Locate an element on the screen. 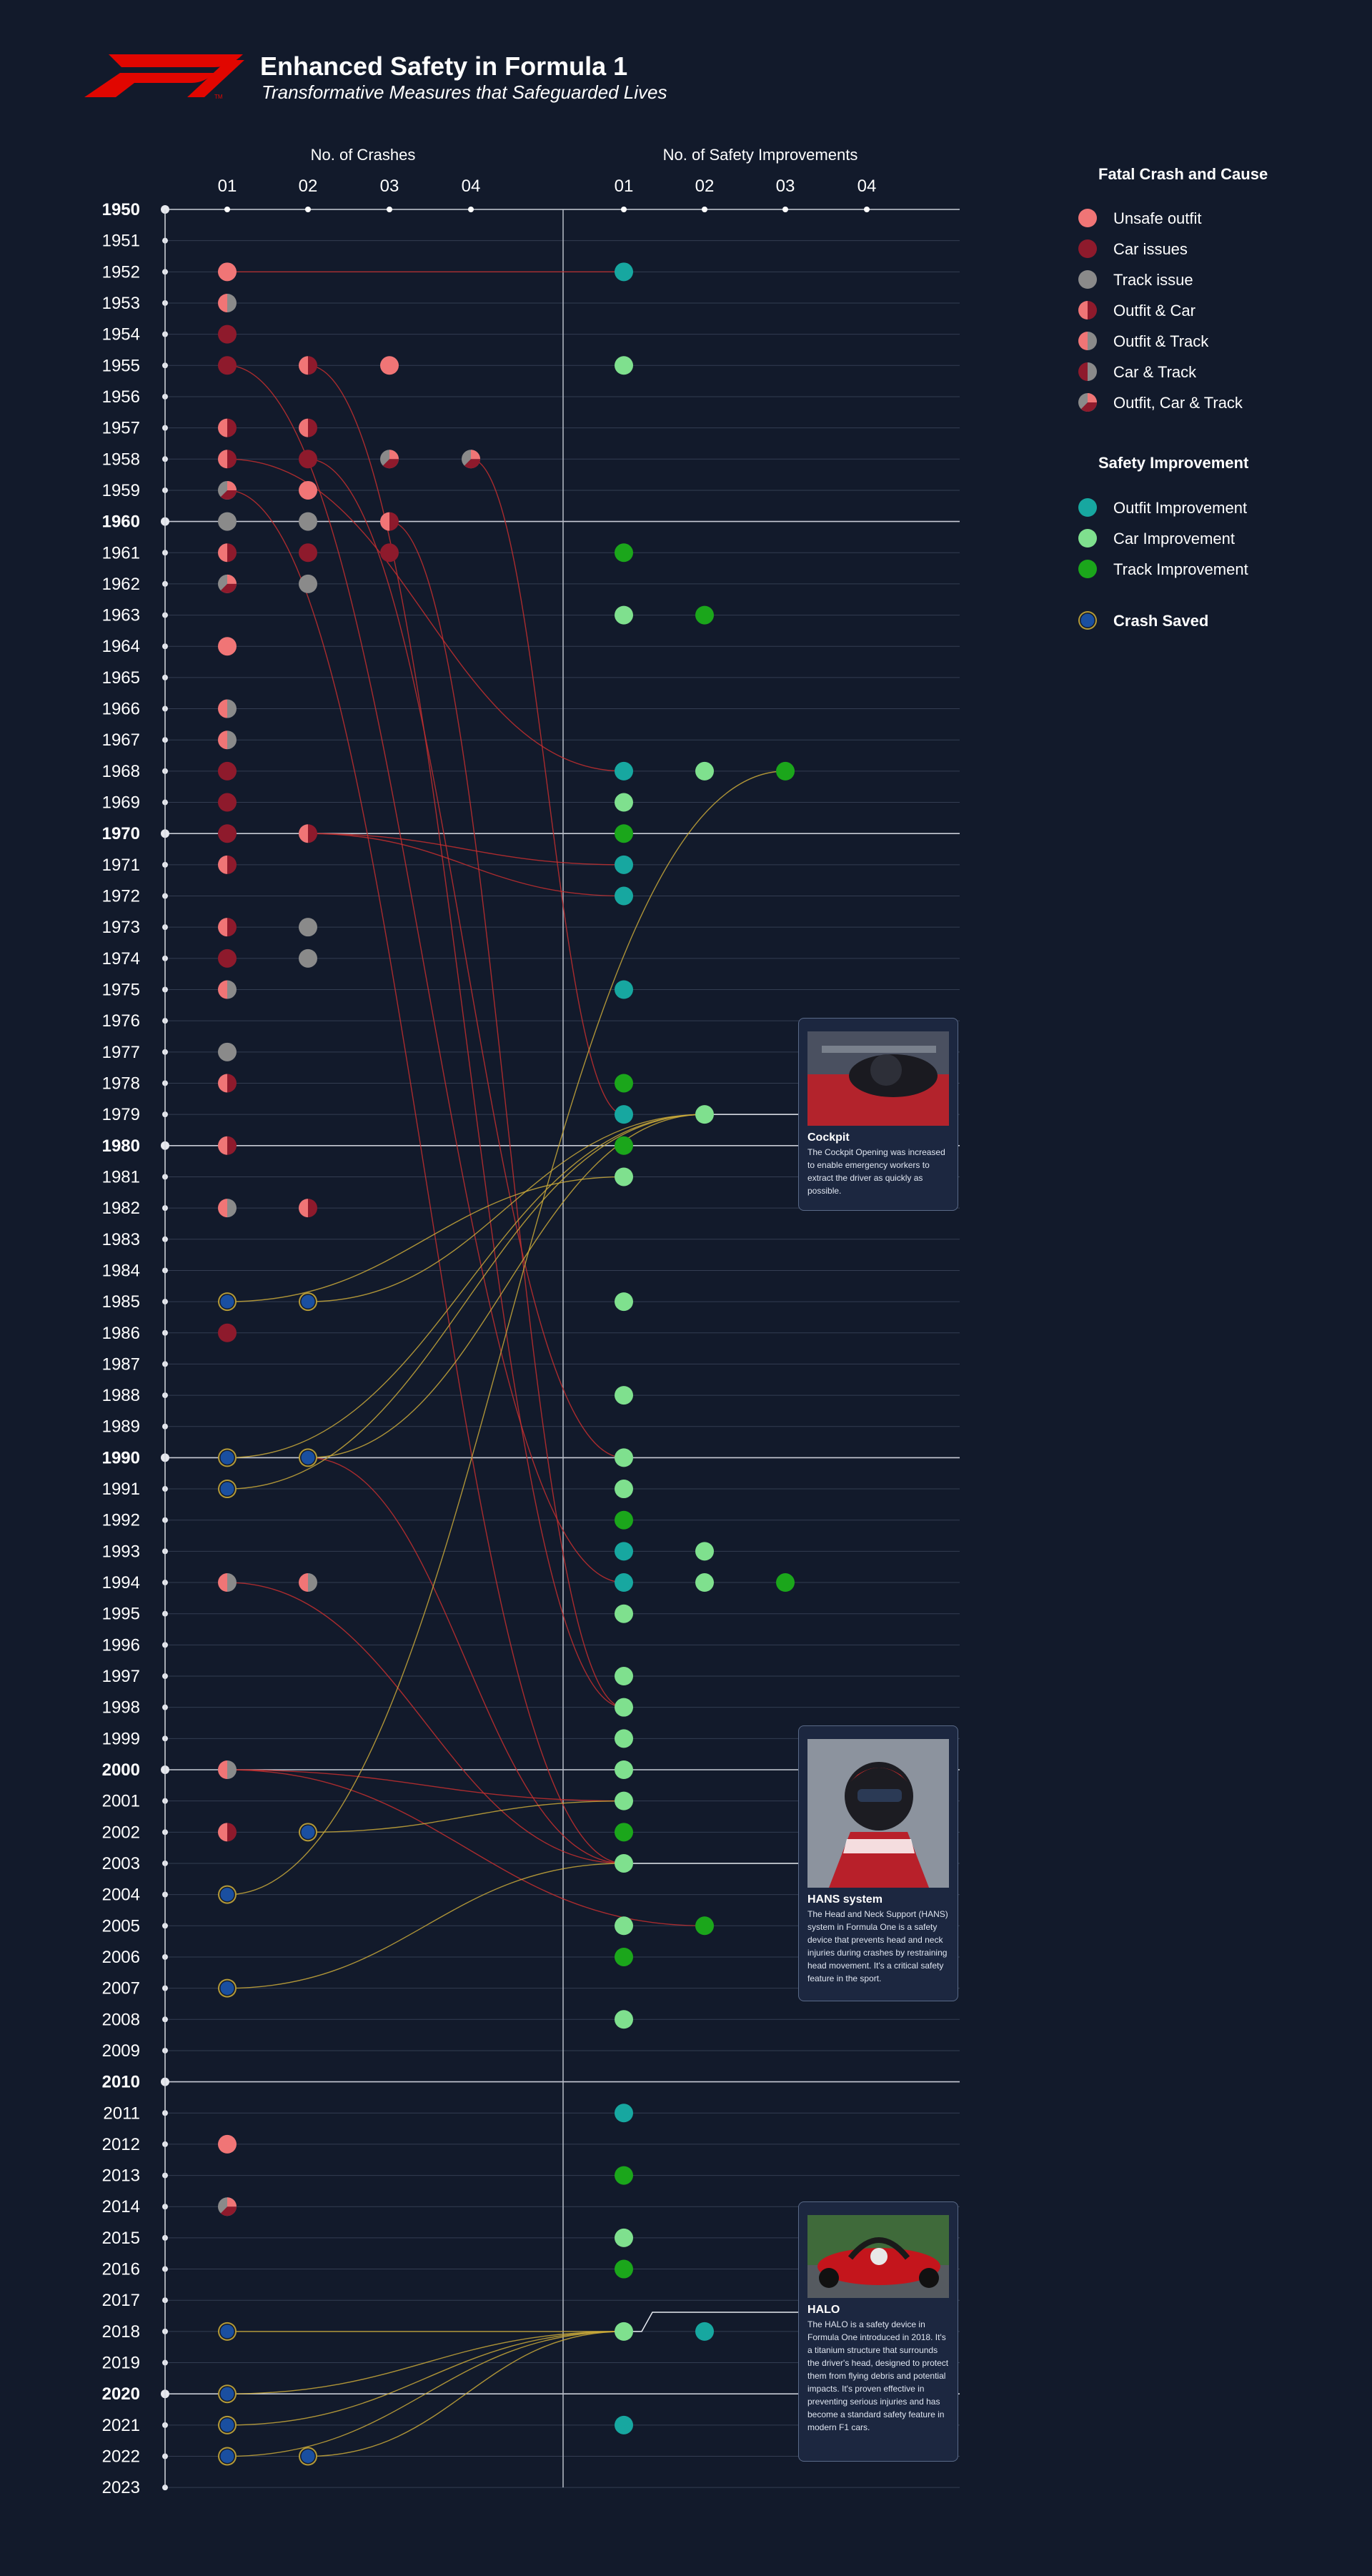  crash-count-tick: 01 is located at coordinates (227, 186).